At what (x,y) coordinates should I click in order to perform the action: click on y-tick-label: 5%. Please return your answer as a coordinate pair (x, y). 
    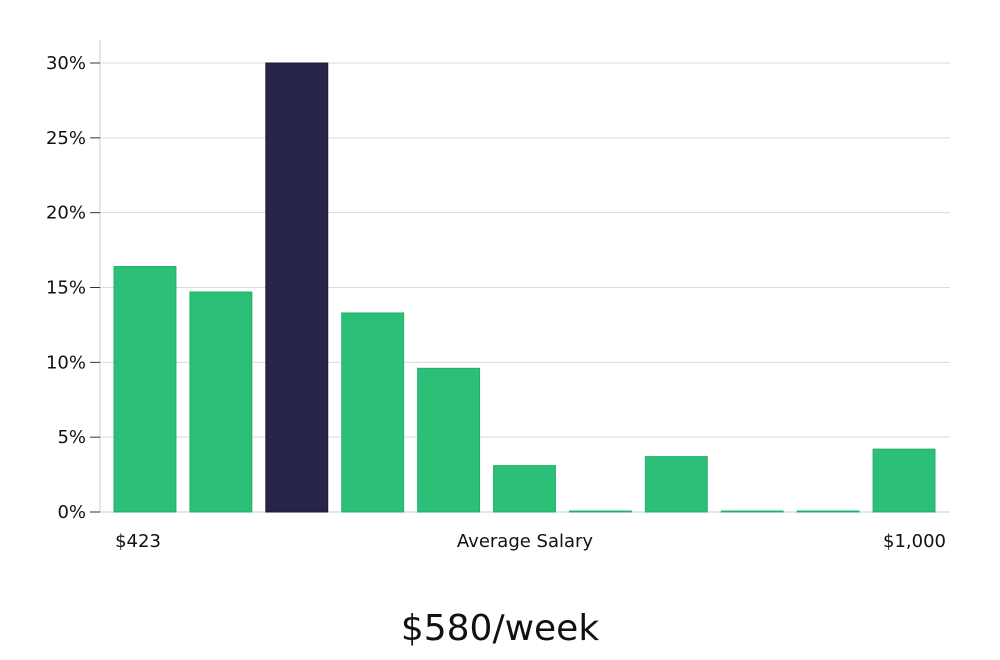
    Looking at the image, I should click on (71, 437).